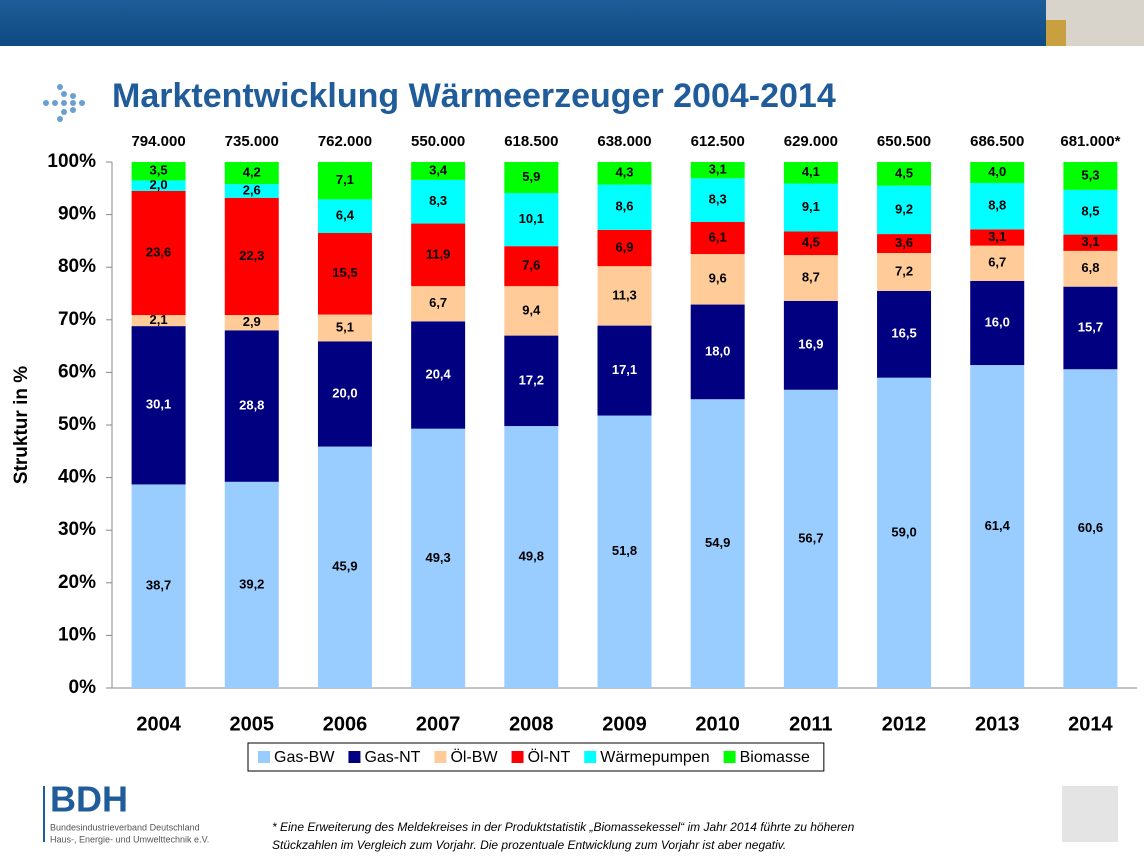 This screenshot has height=864, width=1144. What do you see at coordinates (1090, 211) in the screenshot?
I see `data-label: 8,5` at bounding box center [1090, 211].